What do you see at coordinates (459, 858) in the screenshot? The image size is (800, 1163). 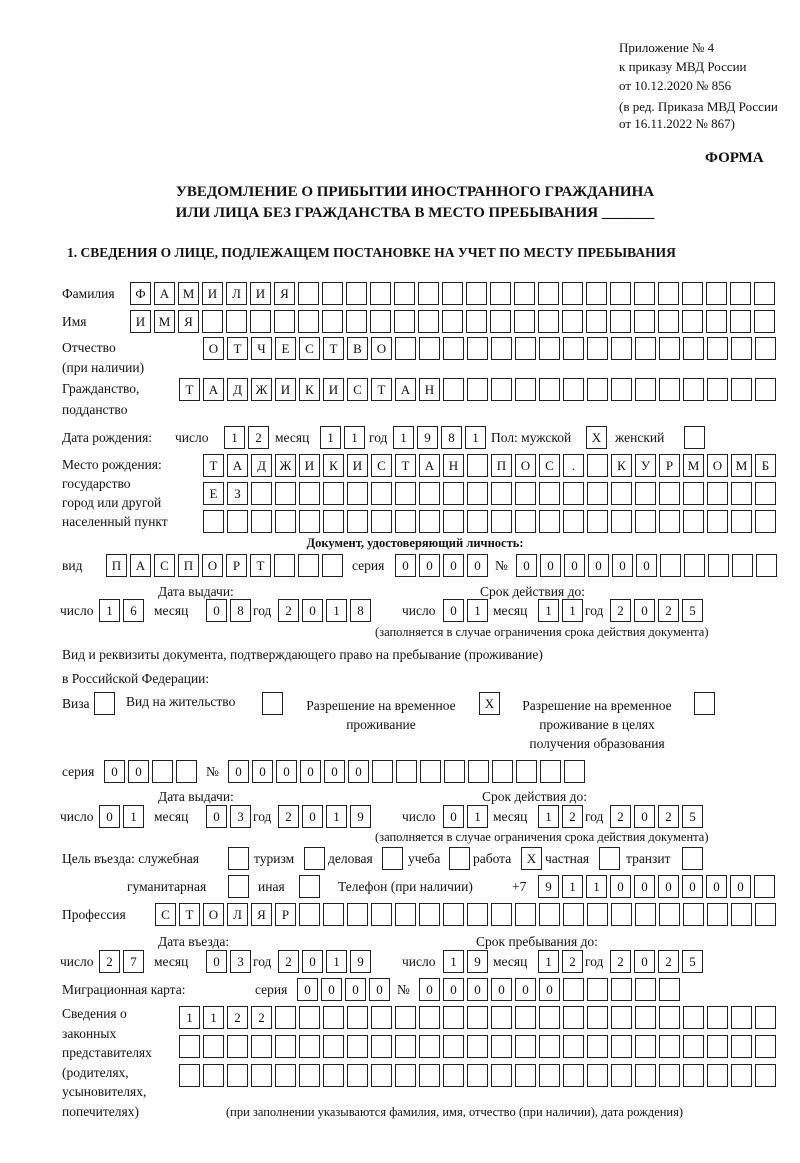 I see `purpose-study-checkbox` at bounding box center [459, 858].